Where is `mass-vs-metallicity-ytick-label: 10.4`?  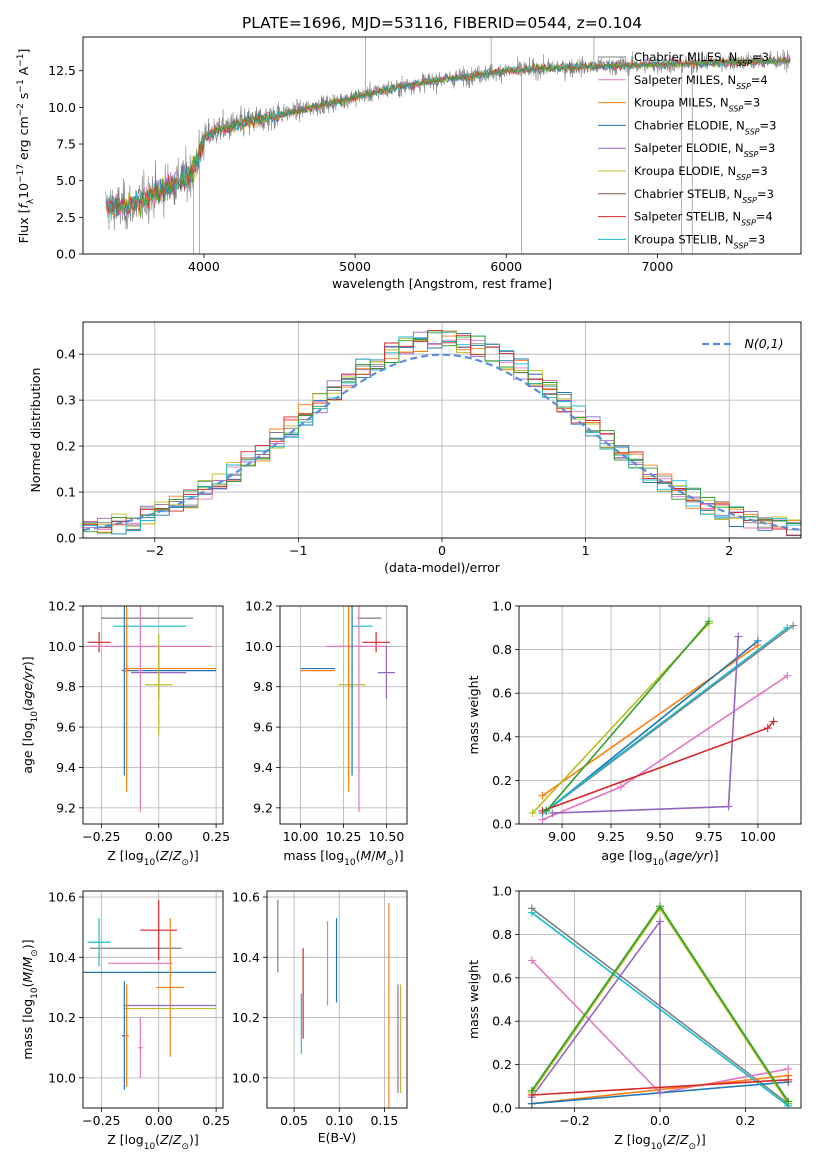 mass-vs-metallicity-ytick-label: 10.4 is located at coordinates (62, 957).